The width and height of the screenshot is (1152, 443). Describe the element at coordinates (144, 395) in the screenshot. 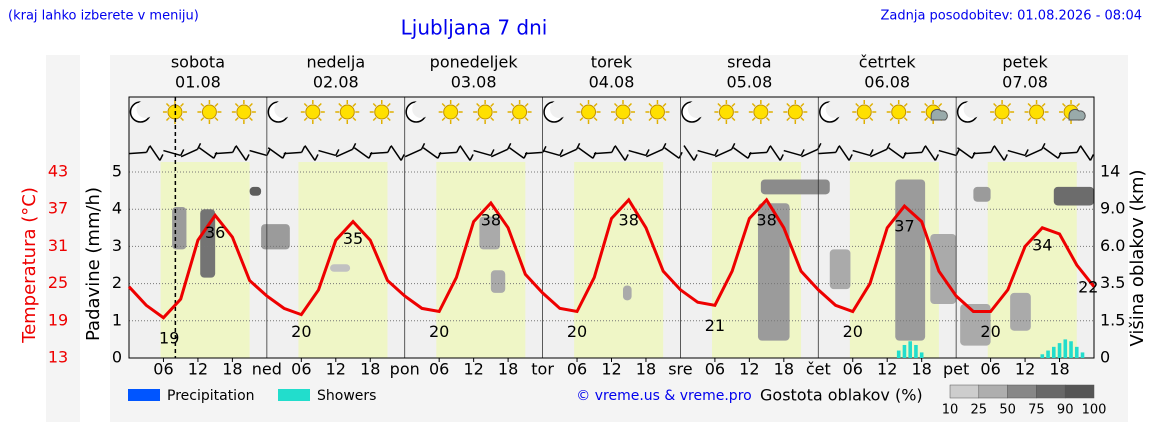

I see `legend-swatch` at that location.